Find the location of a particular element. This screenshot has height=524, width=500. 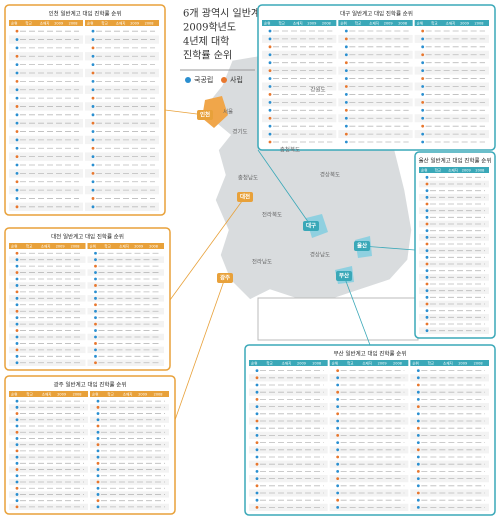

region-label: 충청남도 is located at coordinates (248, 178).